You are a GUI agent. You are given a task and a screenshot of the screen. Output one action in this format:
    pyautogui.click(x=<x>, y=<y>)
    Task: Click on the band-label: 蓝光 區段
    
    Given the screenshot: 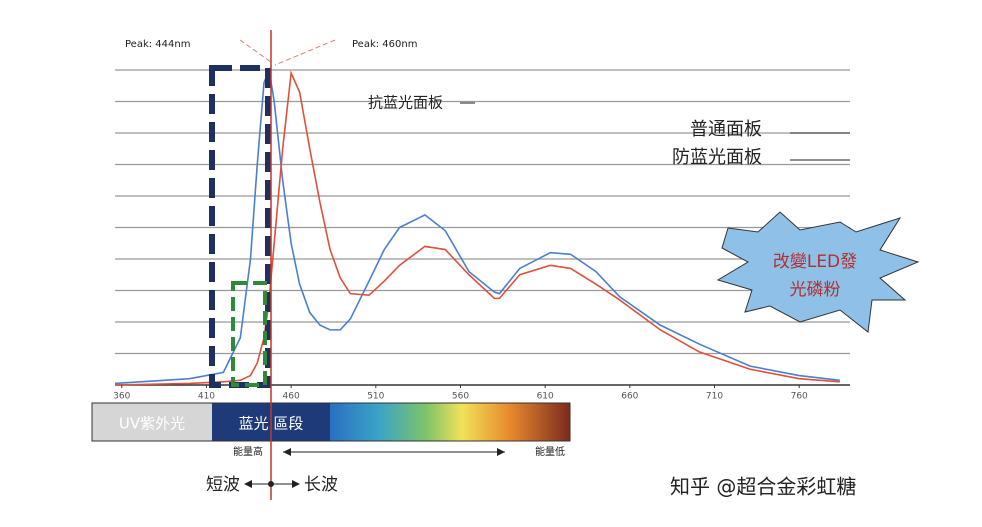 What is the action you would take?
    pyautogui.click(x=271, y=424)
    